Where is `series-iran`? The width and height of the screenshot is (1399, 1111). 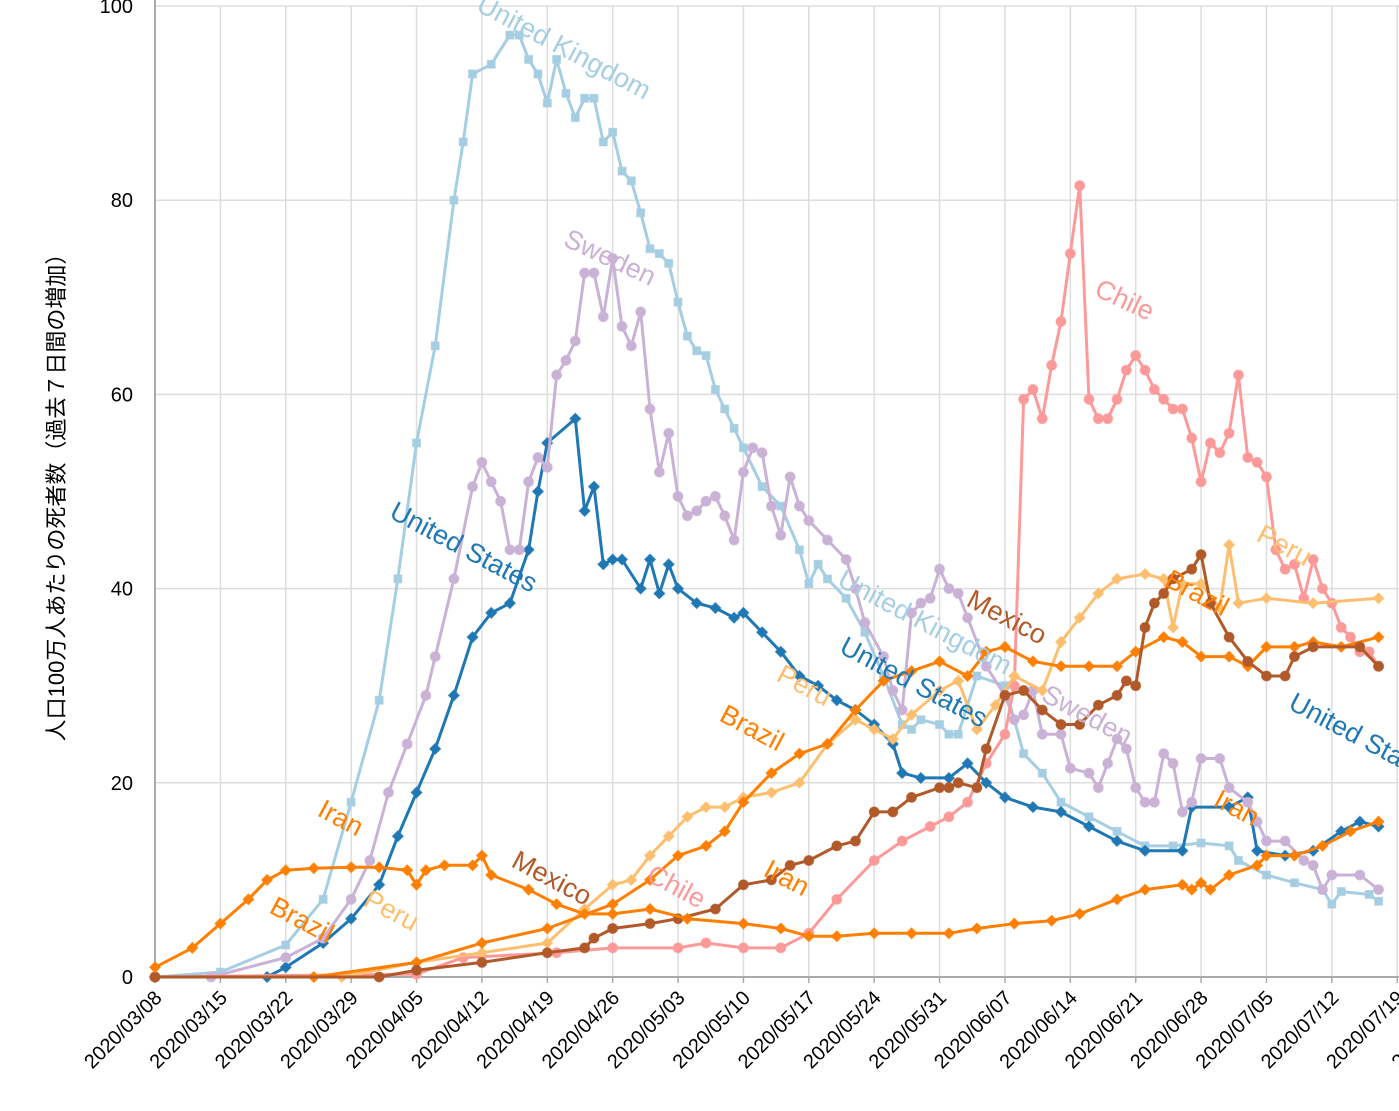
series-iran is located at coordinates (766, 894).